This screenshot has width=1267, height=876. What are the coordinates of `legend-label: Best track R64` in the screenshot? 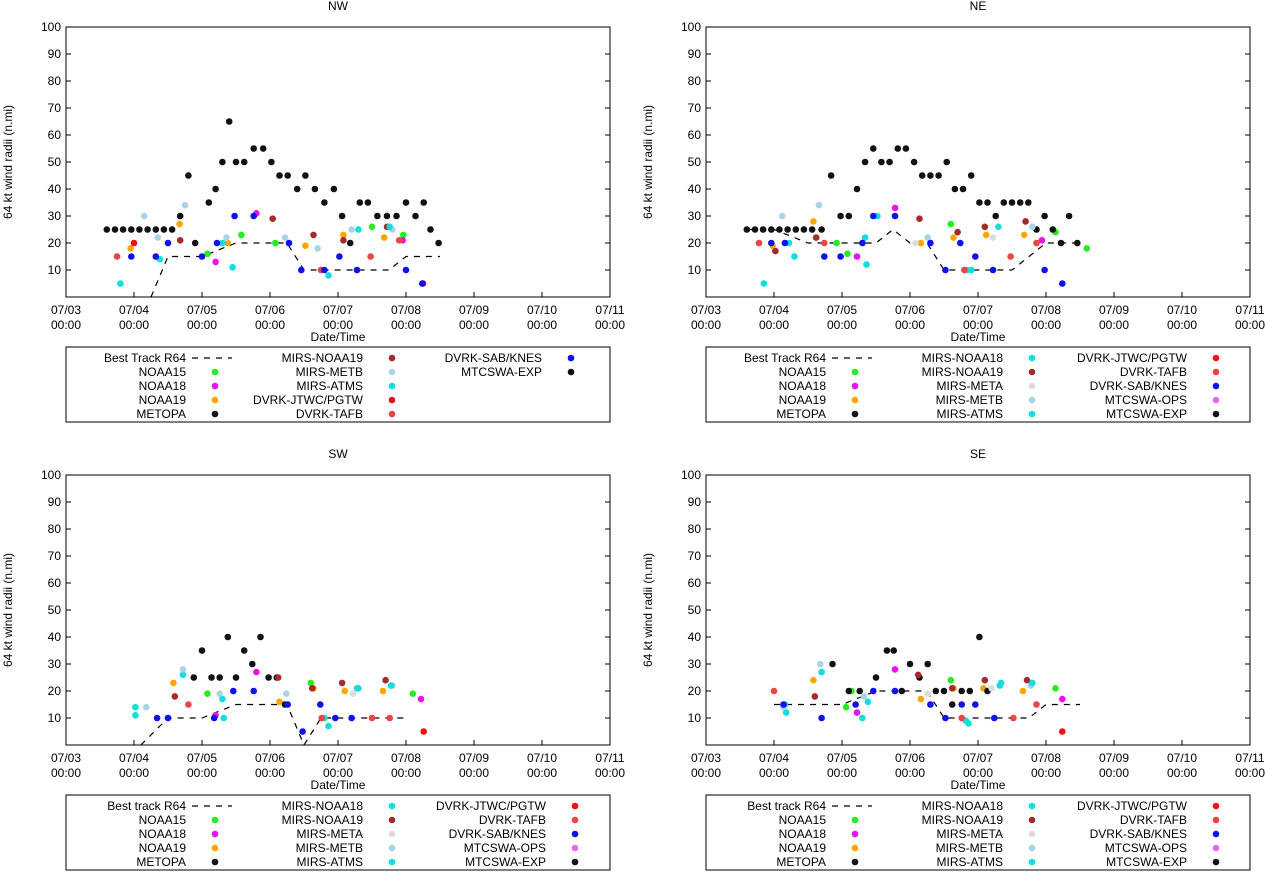 It's located at (786, 806).